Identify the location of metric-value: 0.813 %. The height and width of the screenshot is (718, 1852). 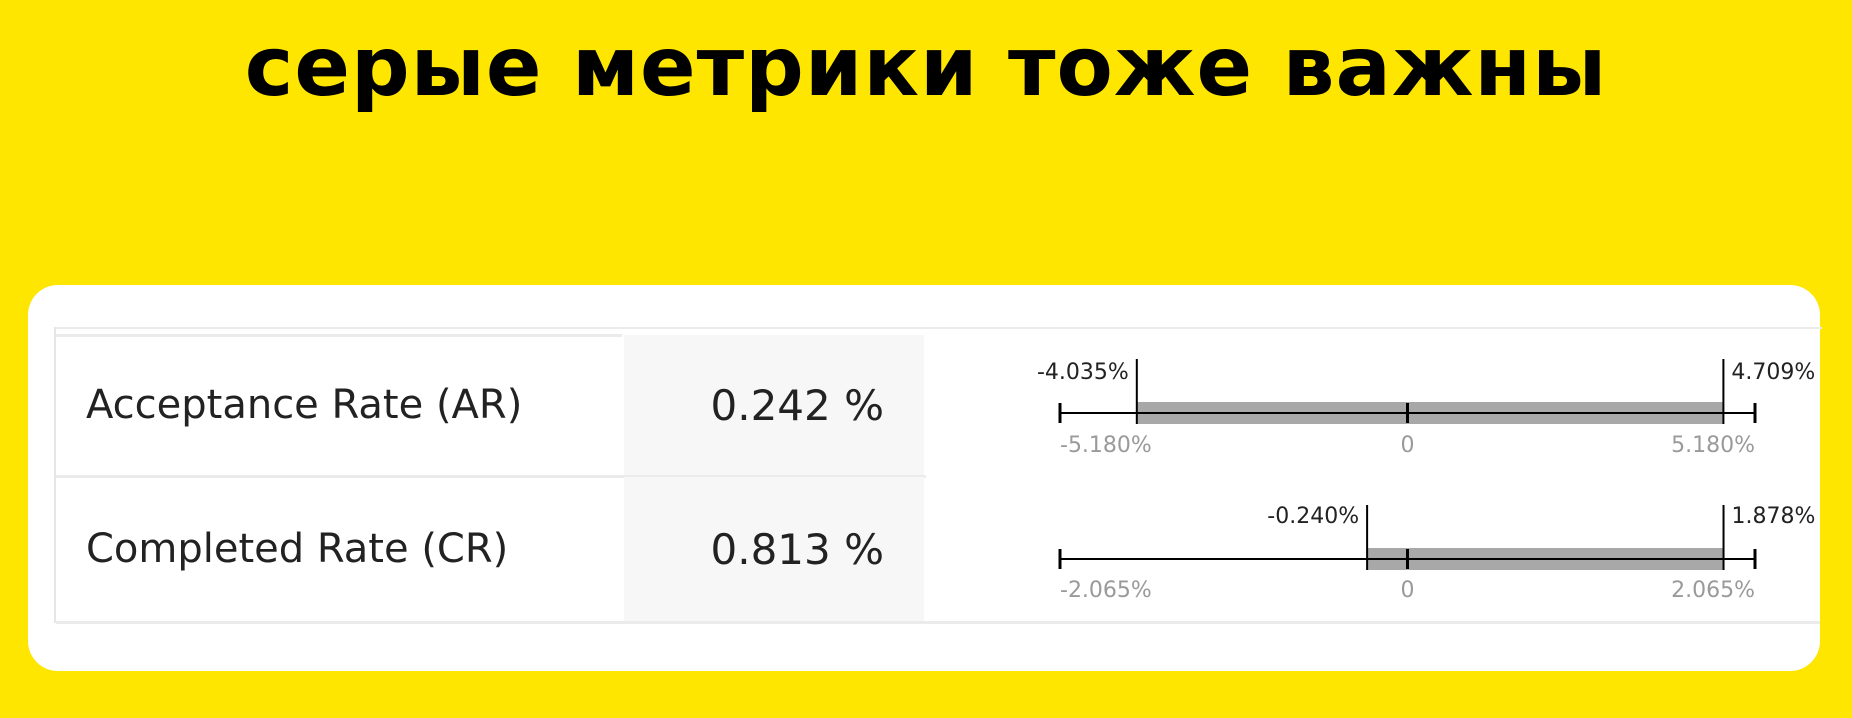
(797, 549).